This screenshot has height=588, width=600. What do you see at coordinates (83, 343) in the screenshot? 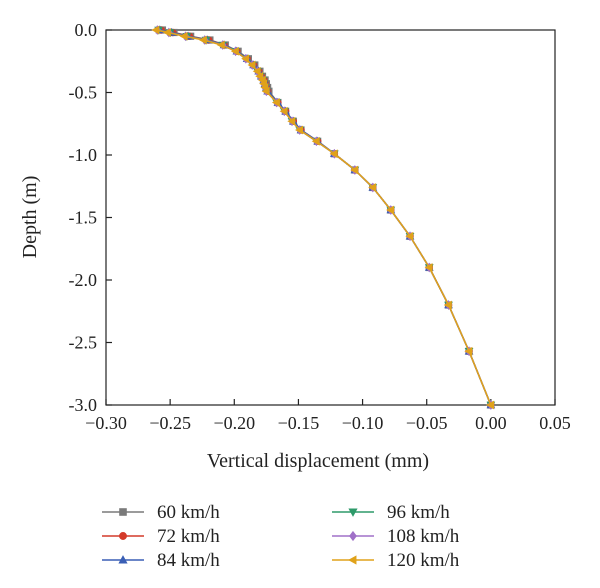
I see `y-tick-label: -2.5` at bounding box center [83, 343].